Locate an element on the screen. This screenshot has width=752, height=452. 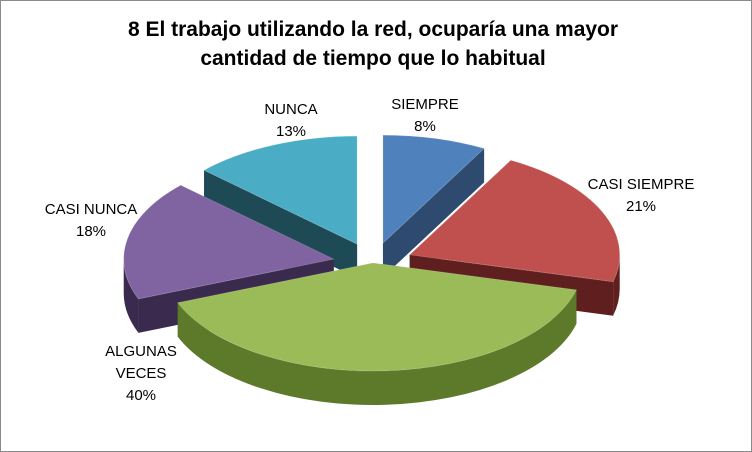
slice-top-casi-siempre is located at coordinates (514, 221).